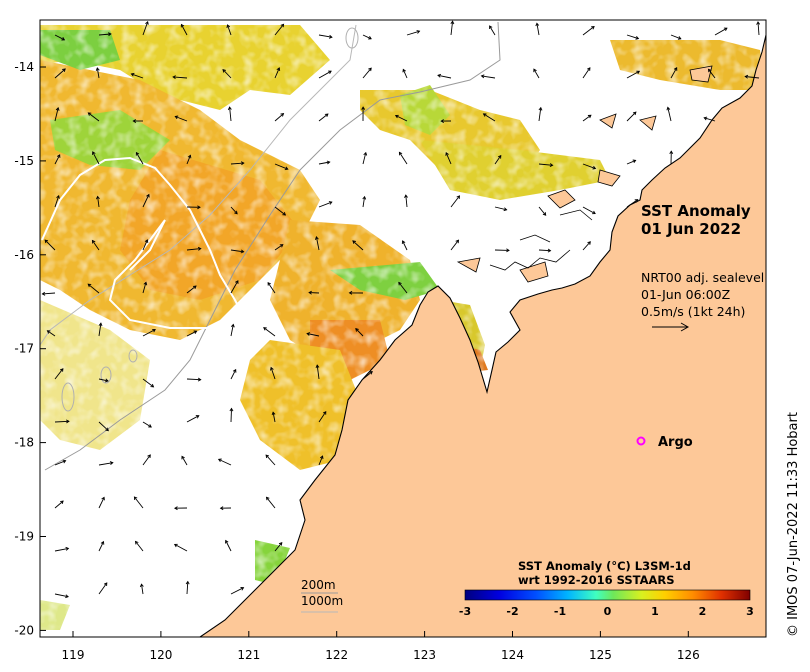 This screenshot has width=810, height=672. What do you see at coordinates (607, 595) in the screenshot?
I see `colorbar` at bounding box center [607, 595].